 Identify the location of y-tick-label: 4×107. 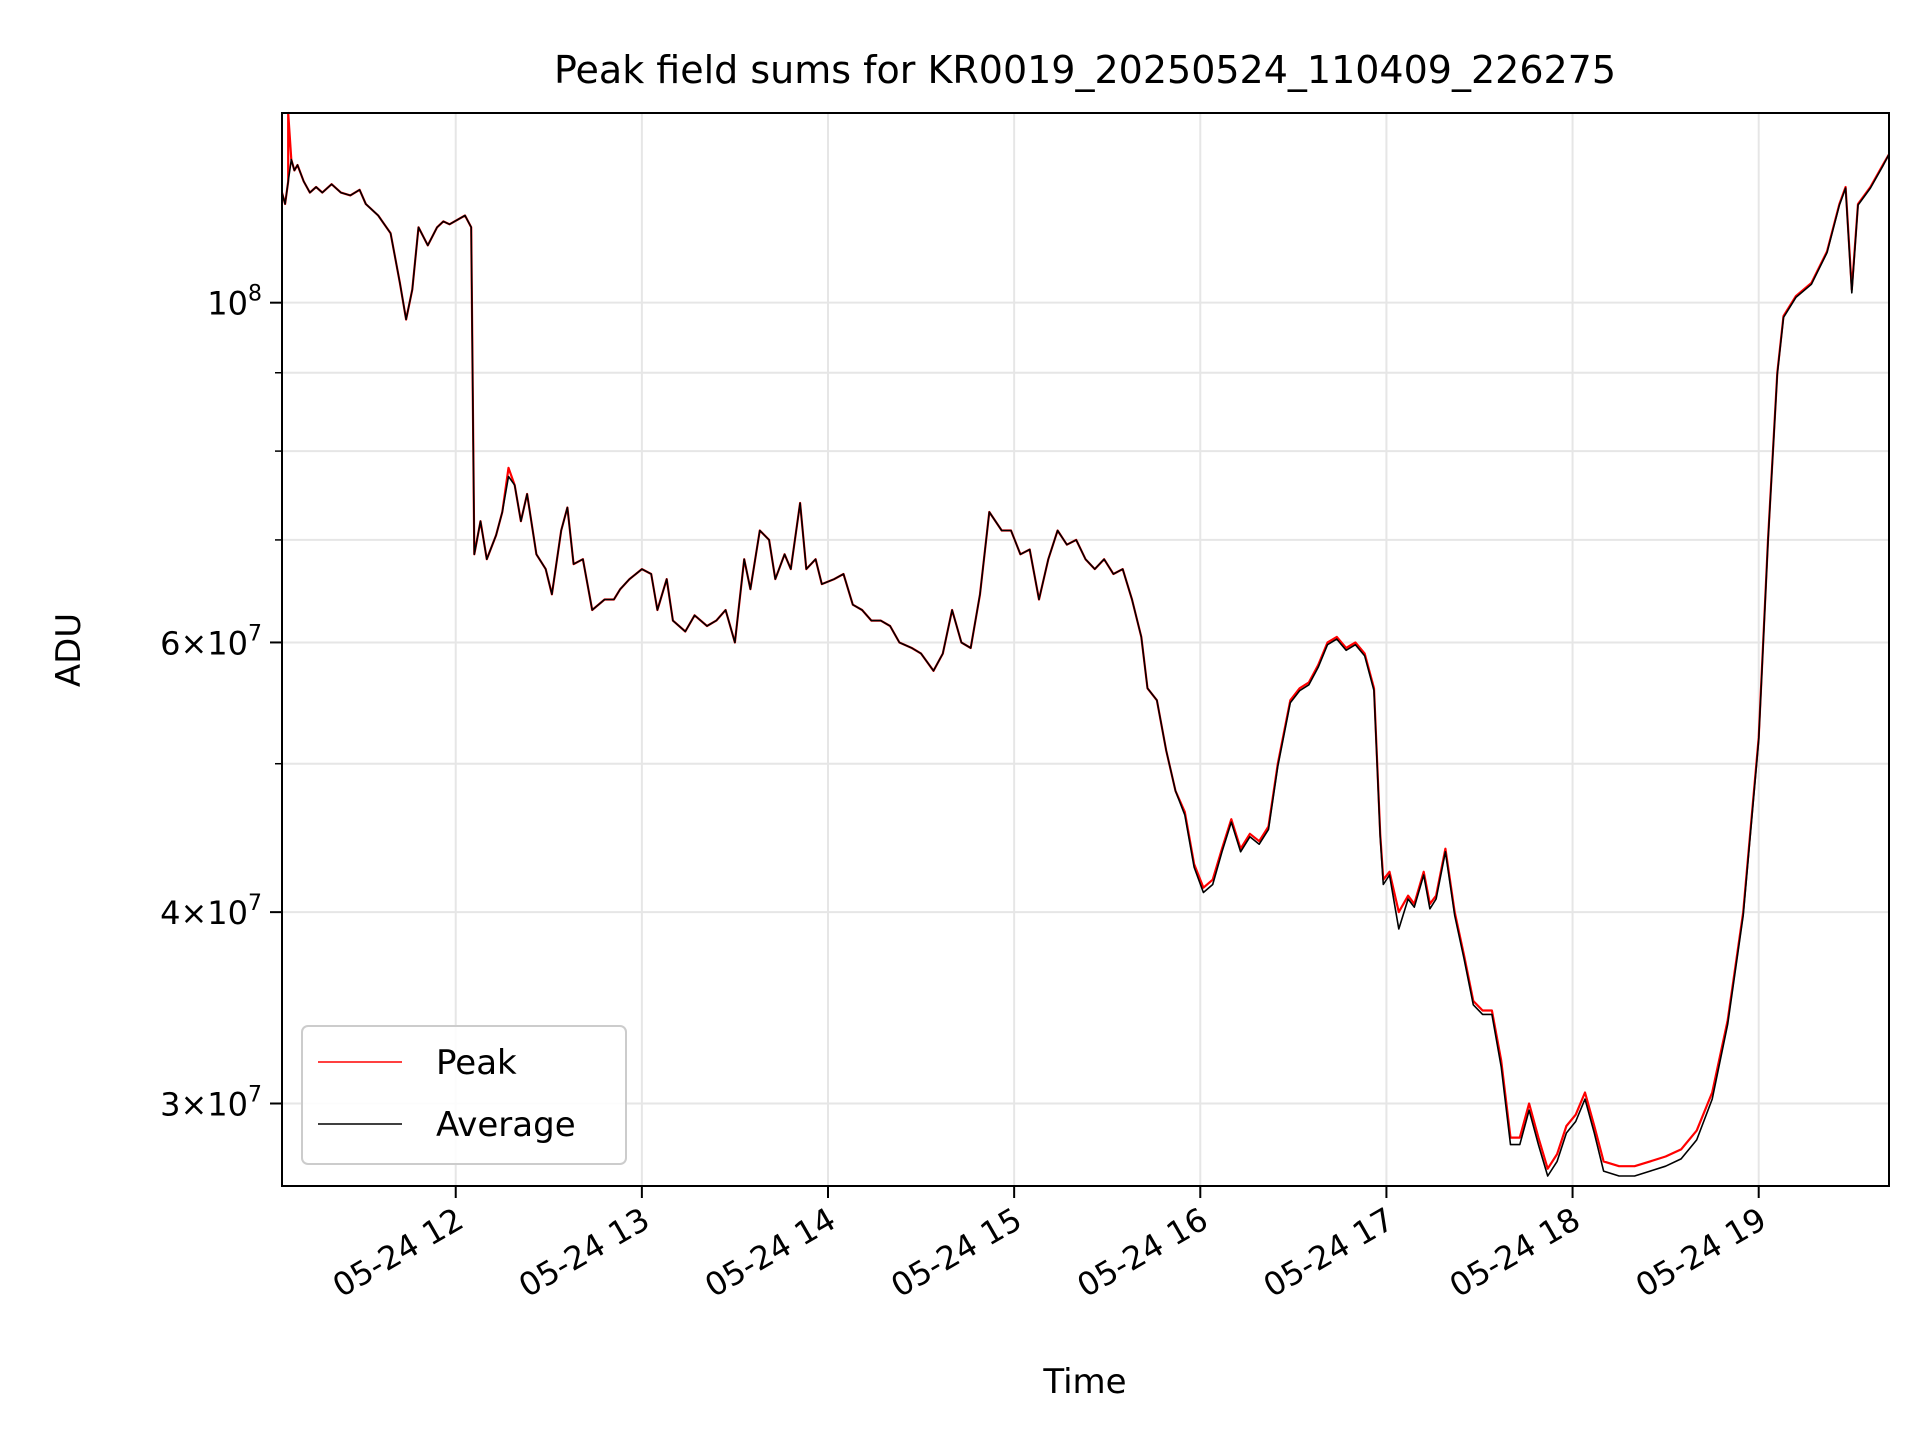
(211, 911).